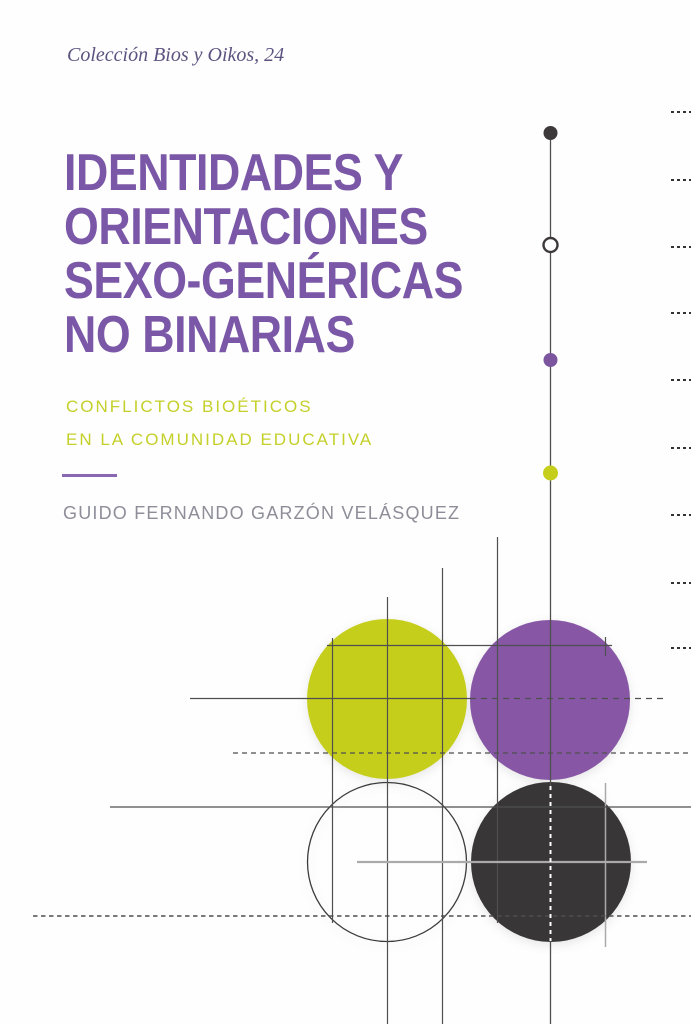 The image size is (691, 1024). What do you see at coordinates (264, 281) in the screenshot?
I see `title-line: SEXO-GENÉRICAS` at bounding box center [264, 281].